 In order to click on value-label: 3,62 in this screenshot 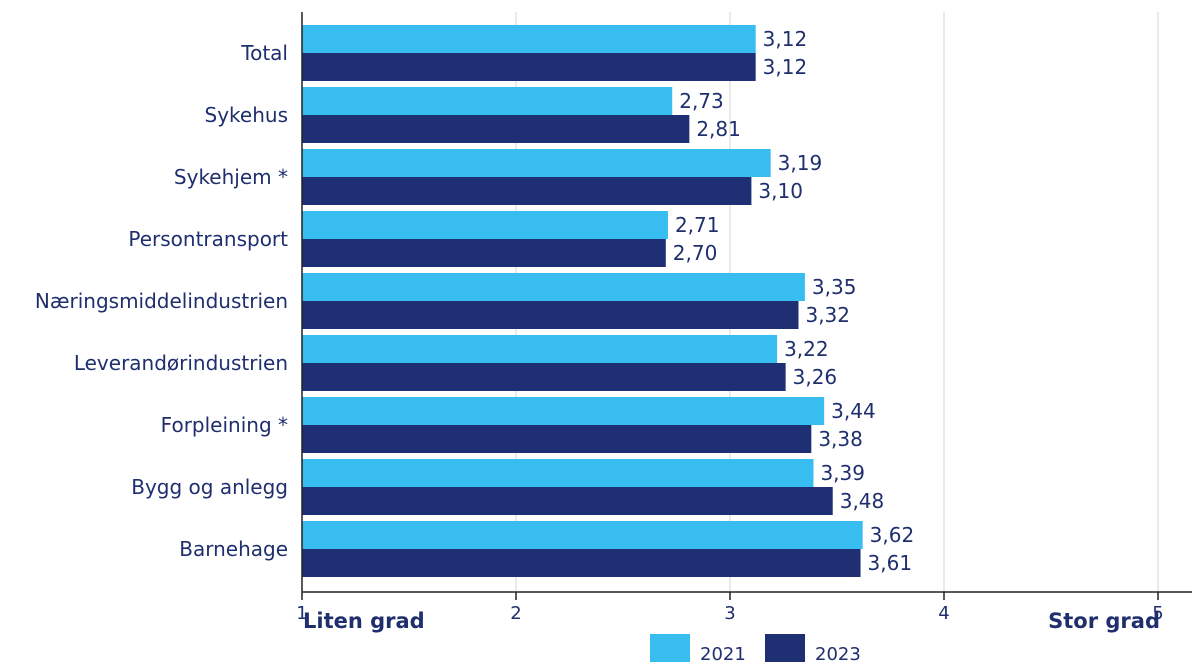, I will do `click(892, 535)`.